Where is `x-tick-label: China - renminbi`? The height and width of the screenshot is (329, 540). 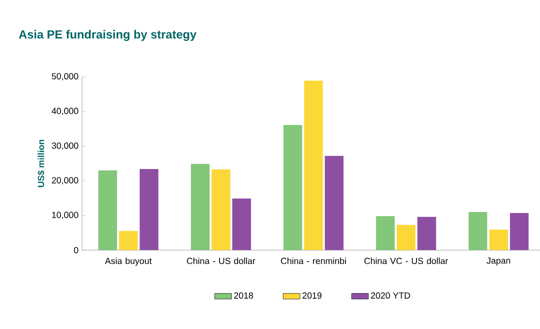 x-tick-label: China - renminbi is located at coordinates (313, 261).